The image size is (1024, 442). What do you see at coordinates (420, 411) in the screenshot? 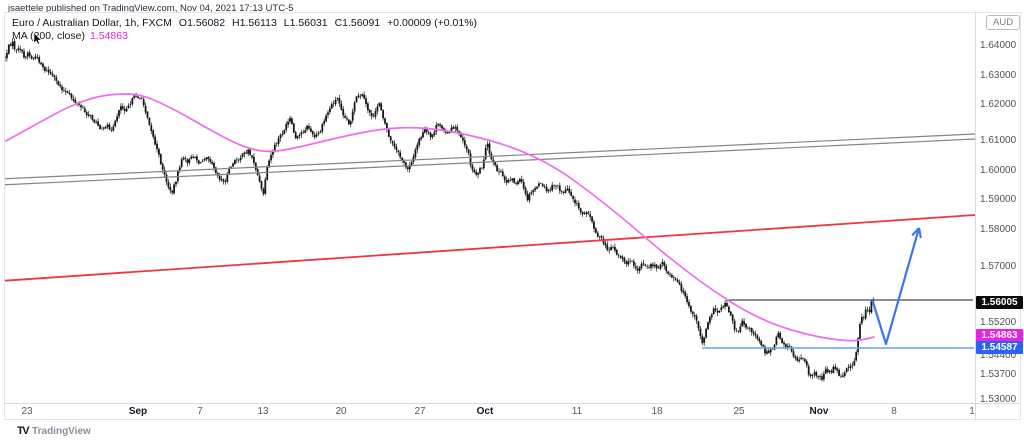
I see `time-tick-label: 27` at bounding box center [420, 411].